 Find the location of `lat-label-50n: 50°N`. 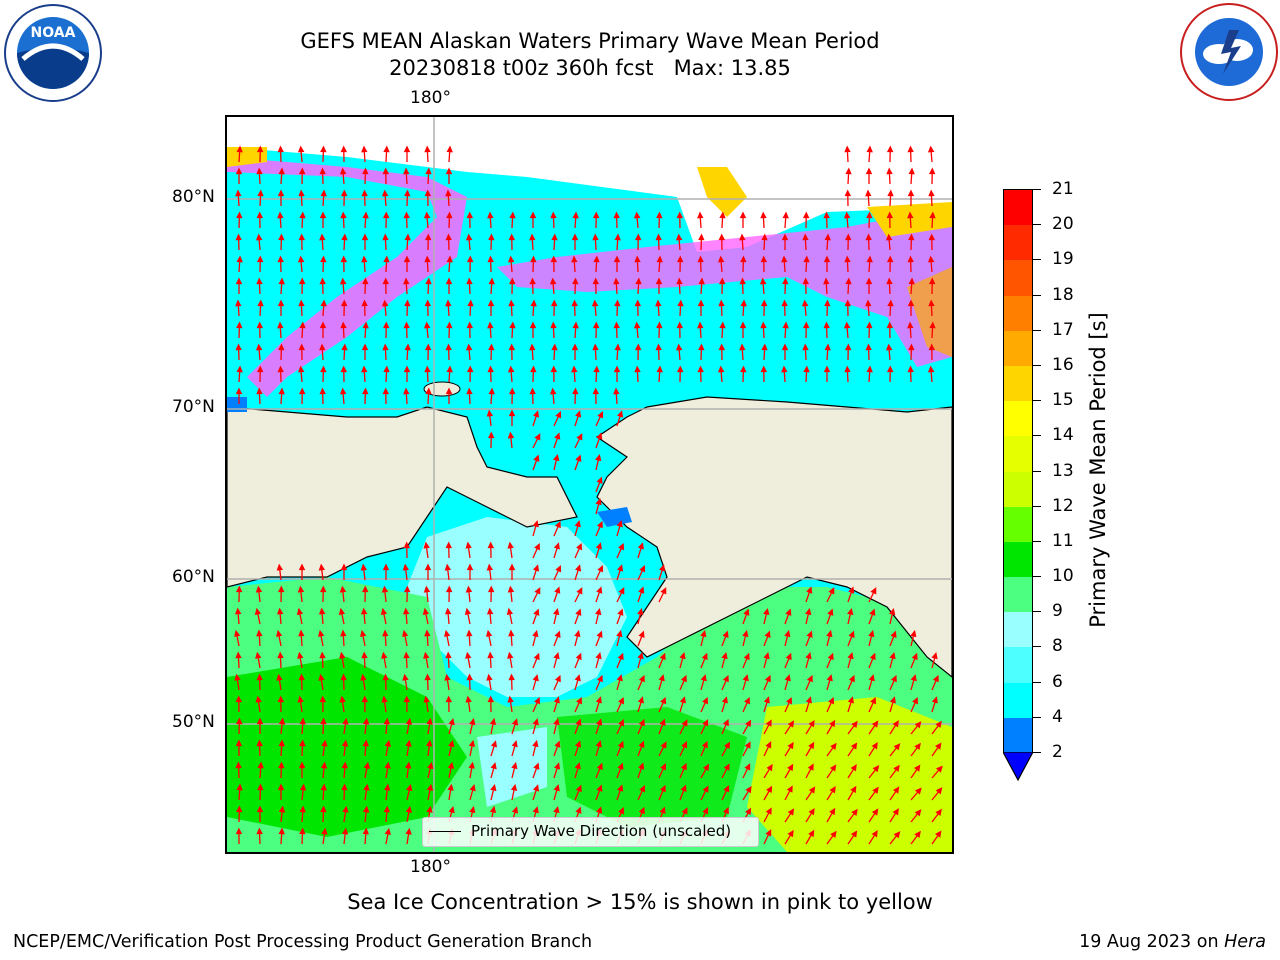

lat-label-50n: 50°N is located at coordinates (193, 722).